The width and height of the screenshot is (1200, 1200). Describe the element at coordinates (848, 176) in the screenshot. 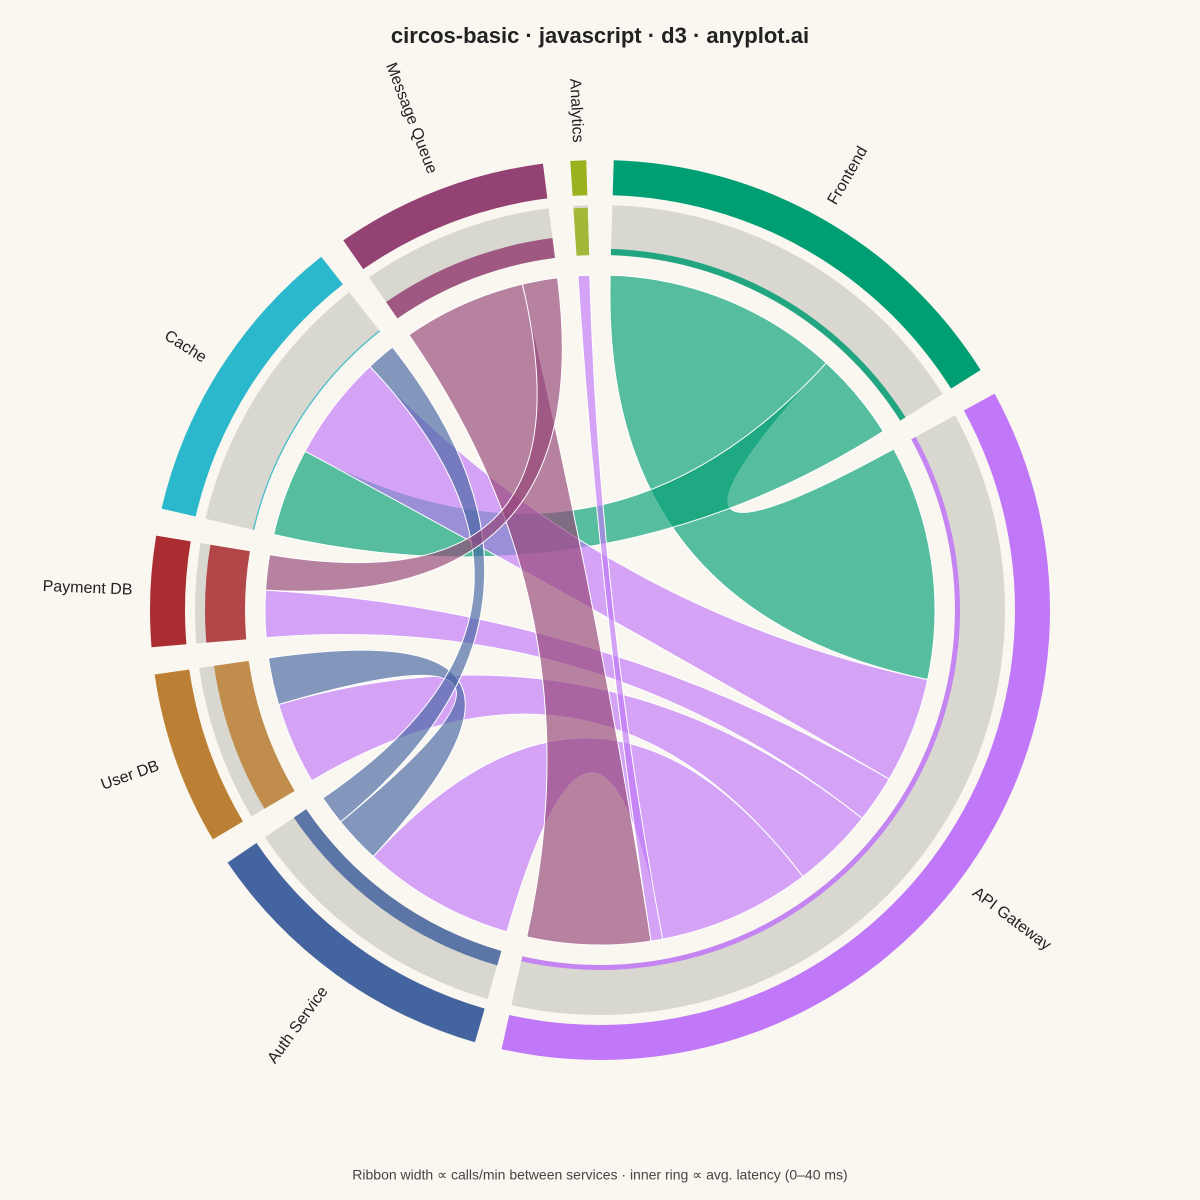

I see `node-label: Frontend` at that location.